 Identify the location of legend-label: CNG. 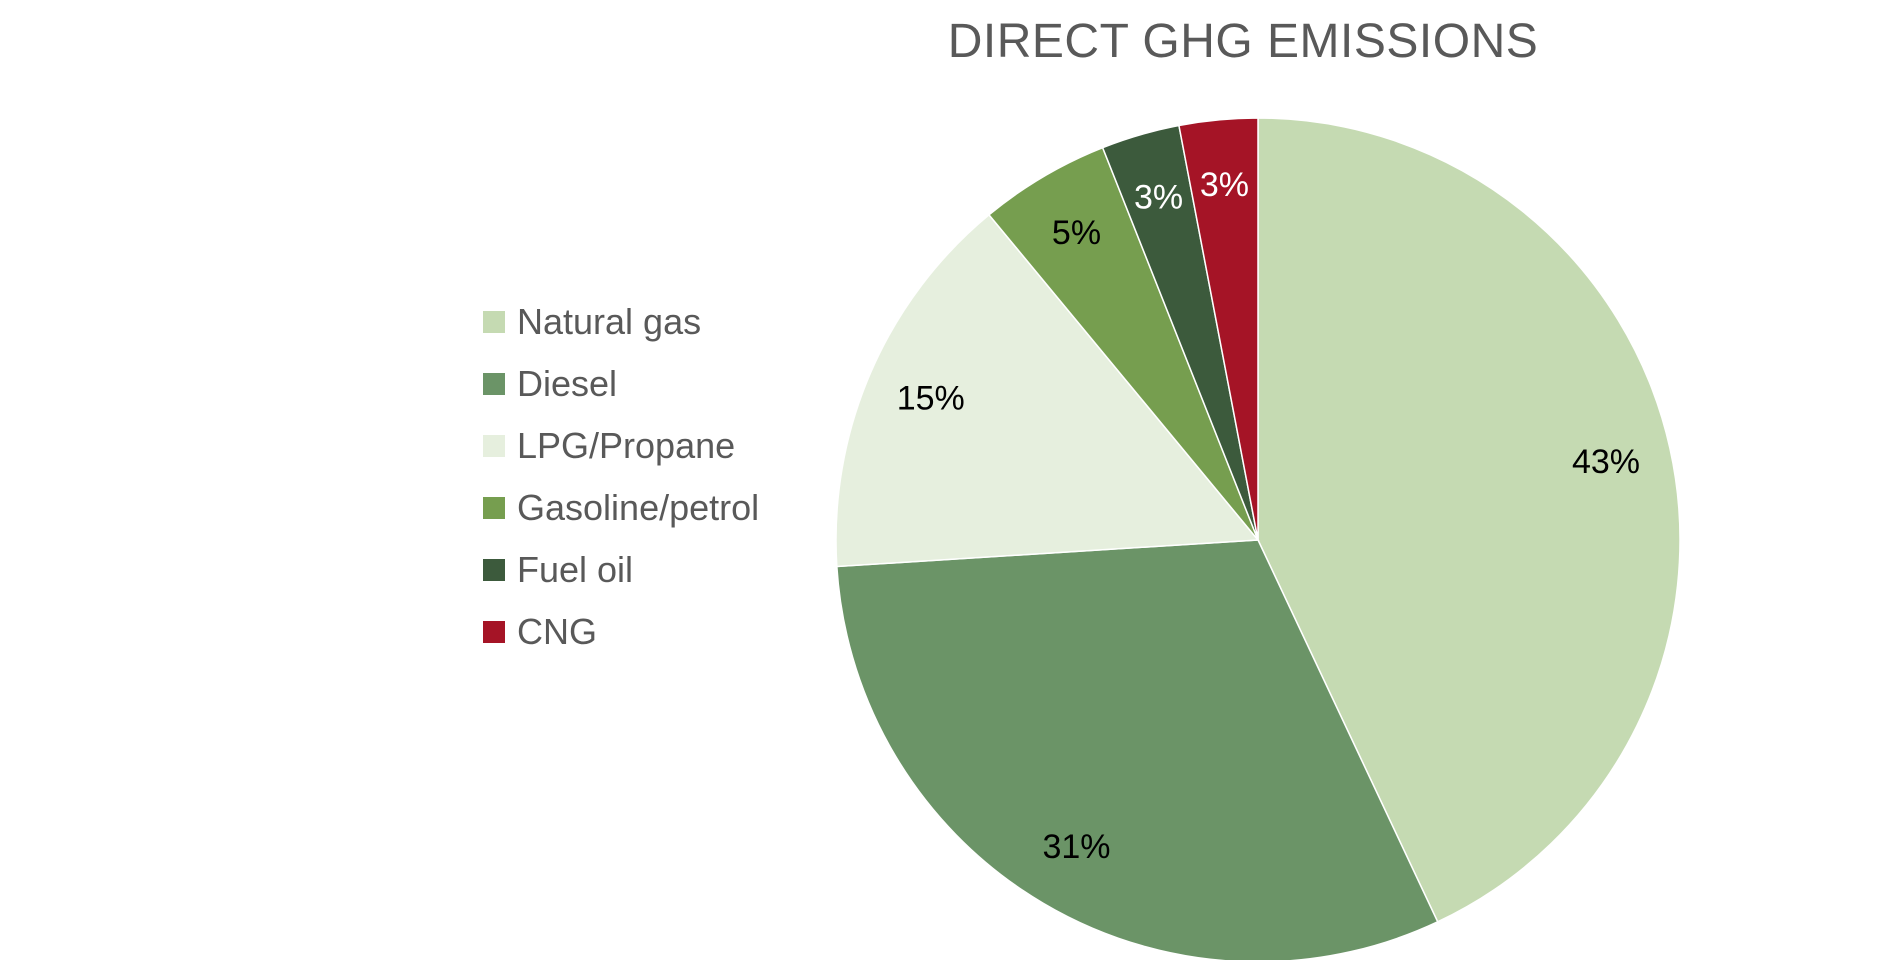
(557, 631).